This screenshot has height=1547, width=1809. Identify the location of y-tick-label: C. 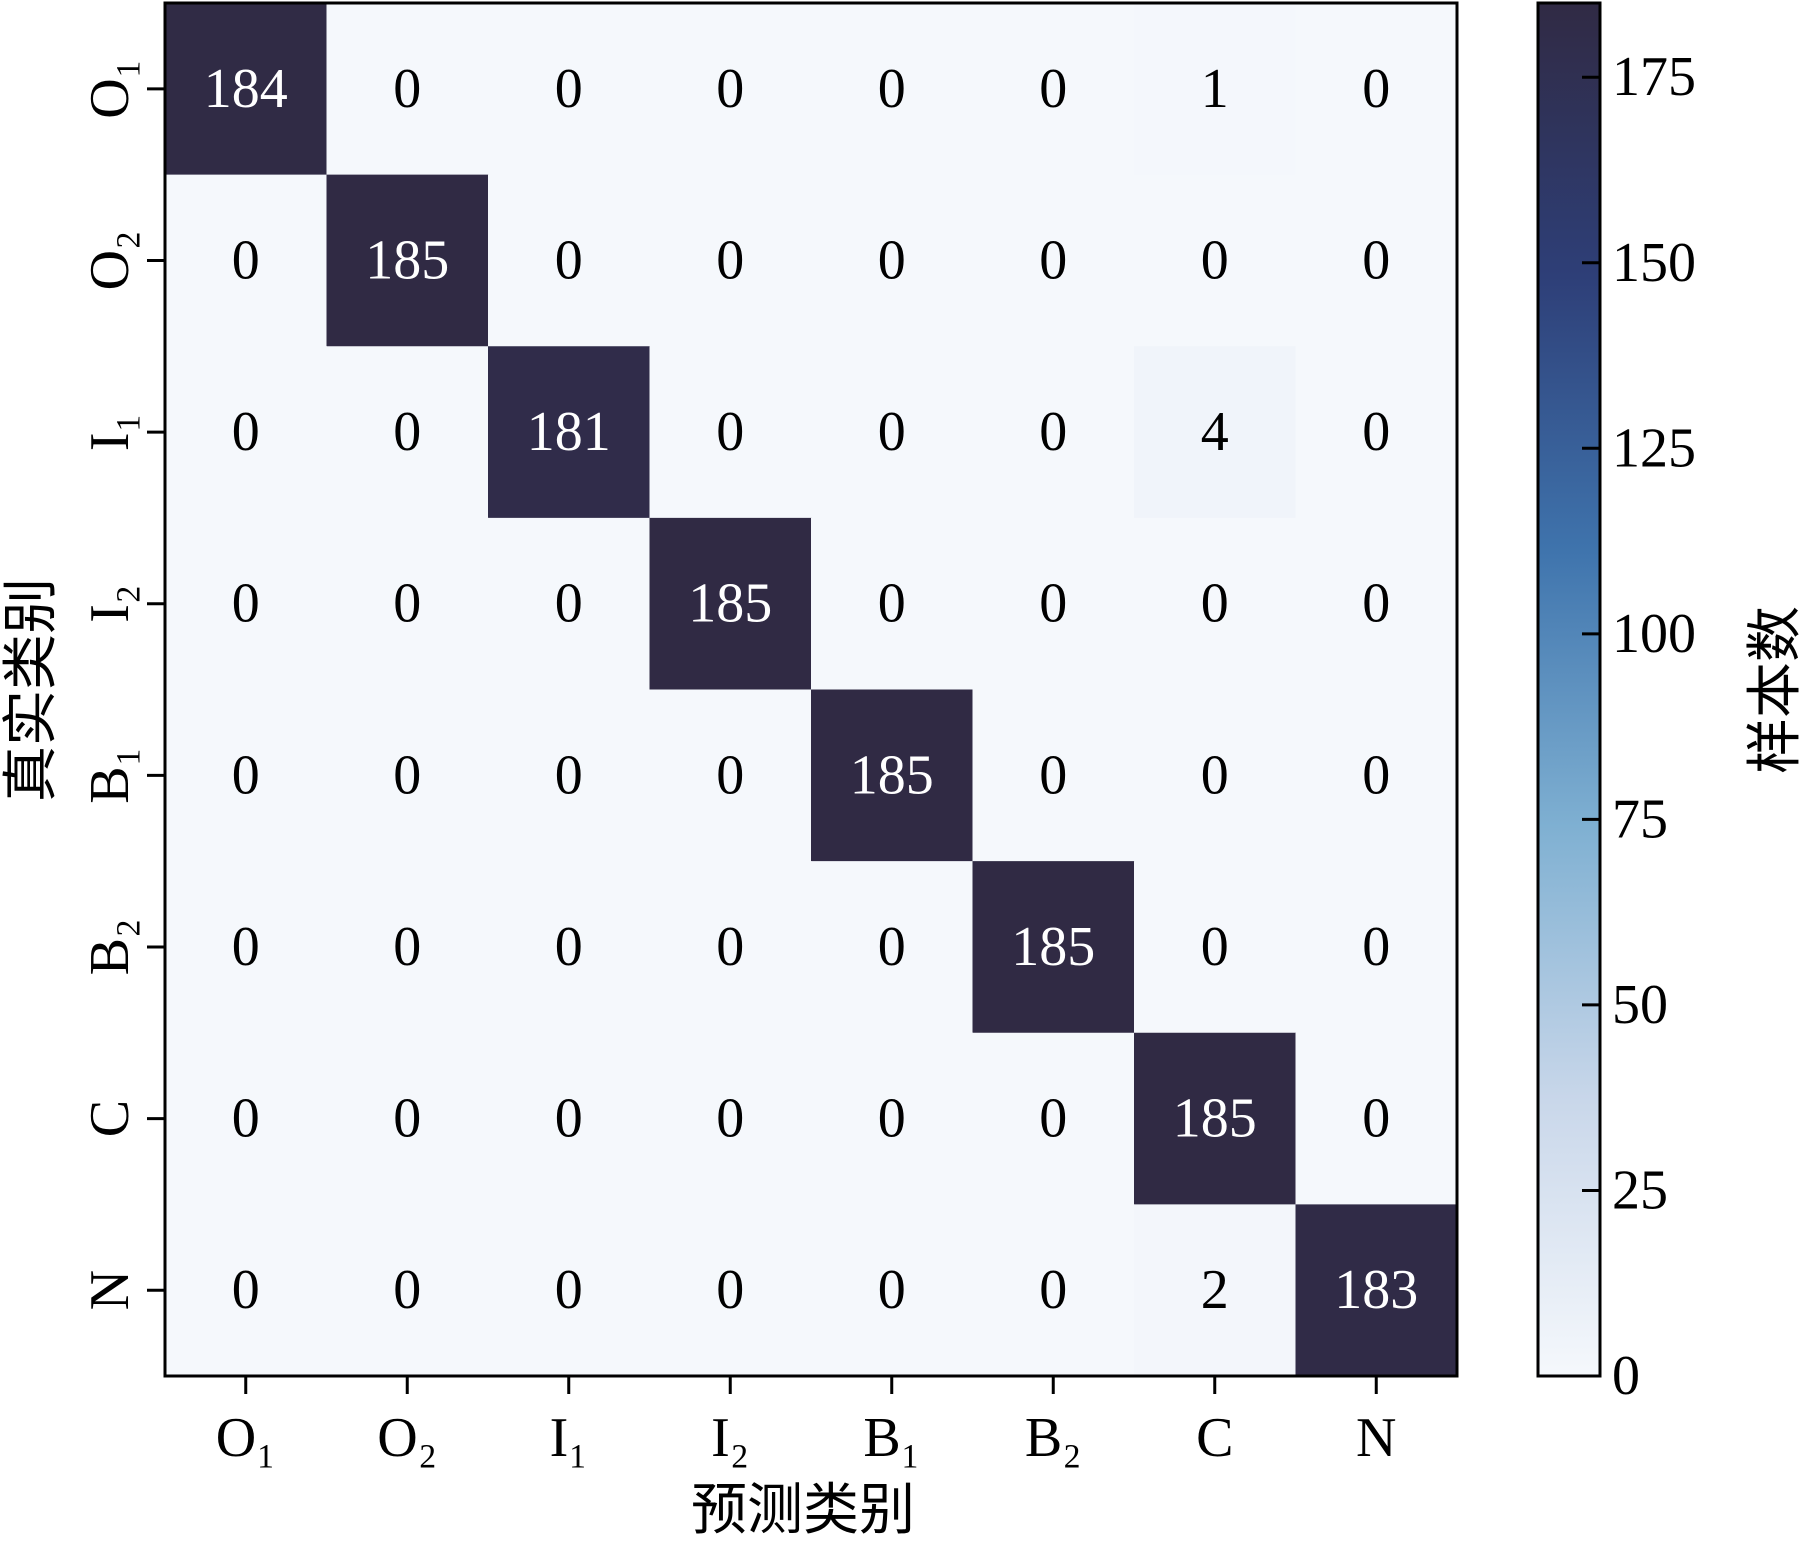
(110, 1118).